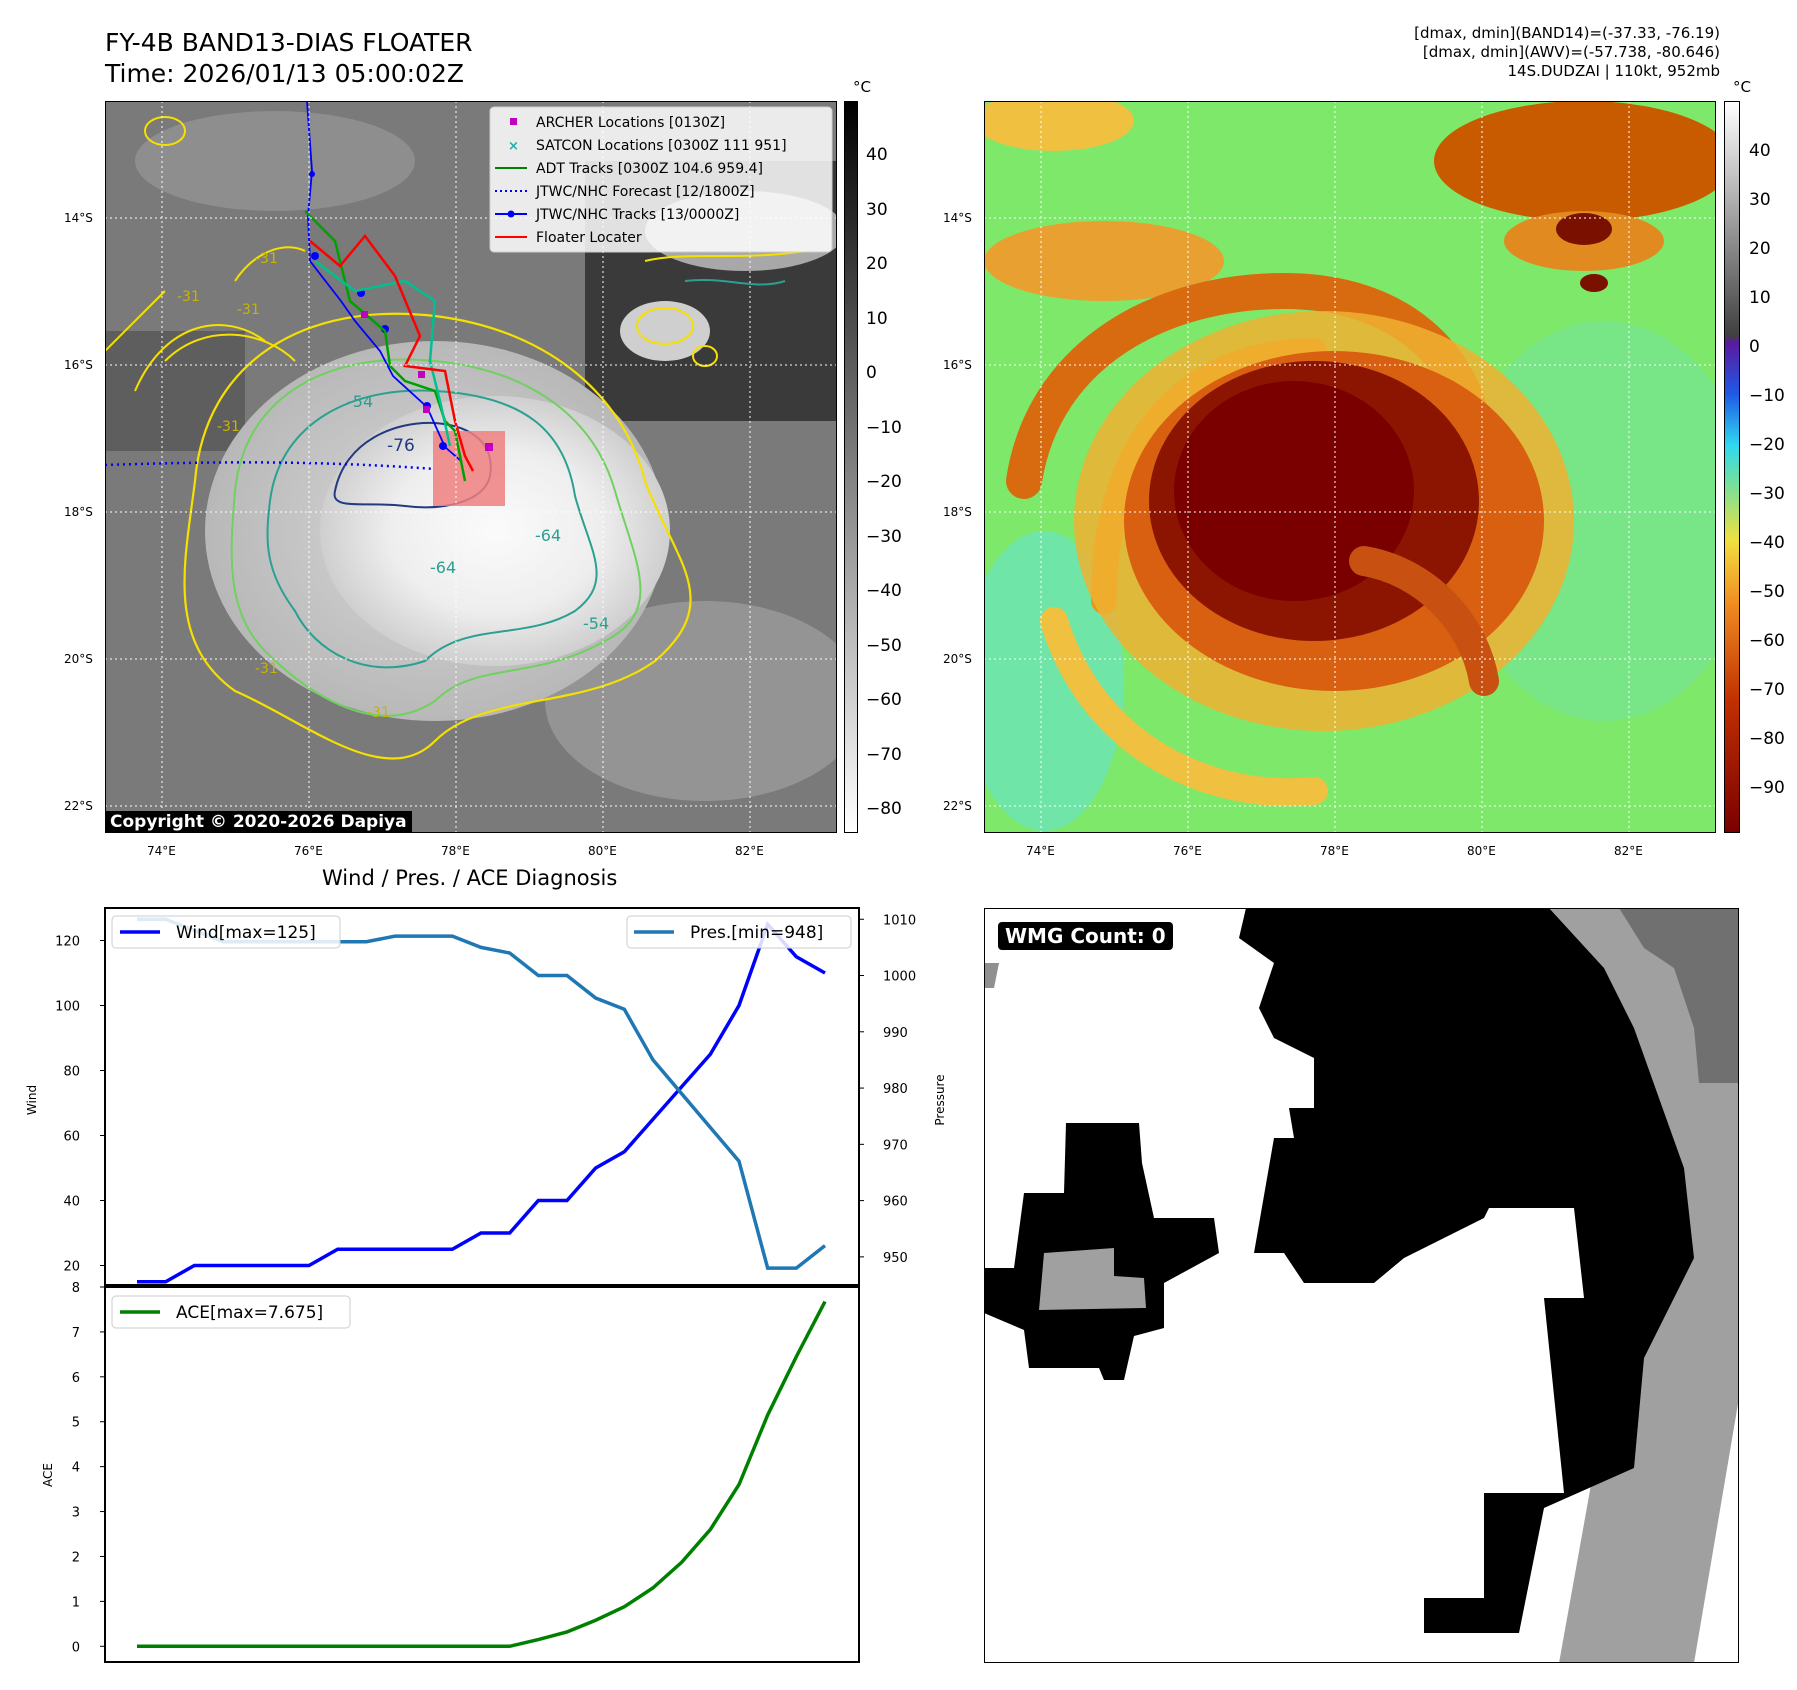 This screenshot has width=1797, height=1690. What do you see at coordinates (401, 446) in the screenshot?
I see `contour-label: -76` at bounding box center [401, 446].